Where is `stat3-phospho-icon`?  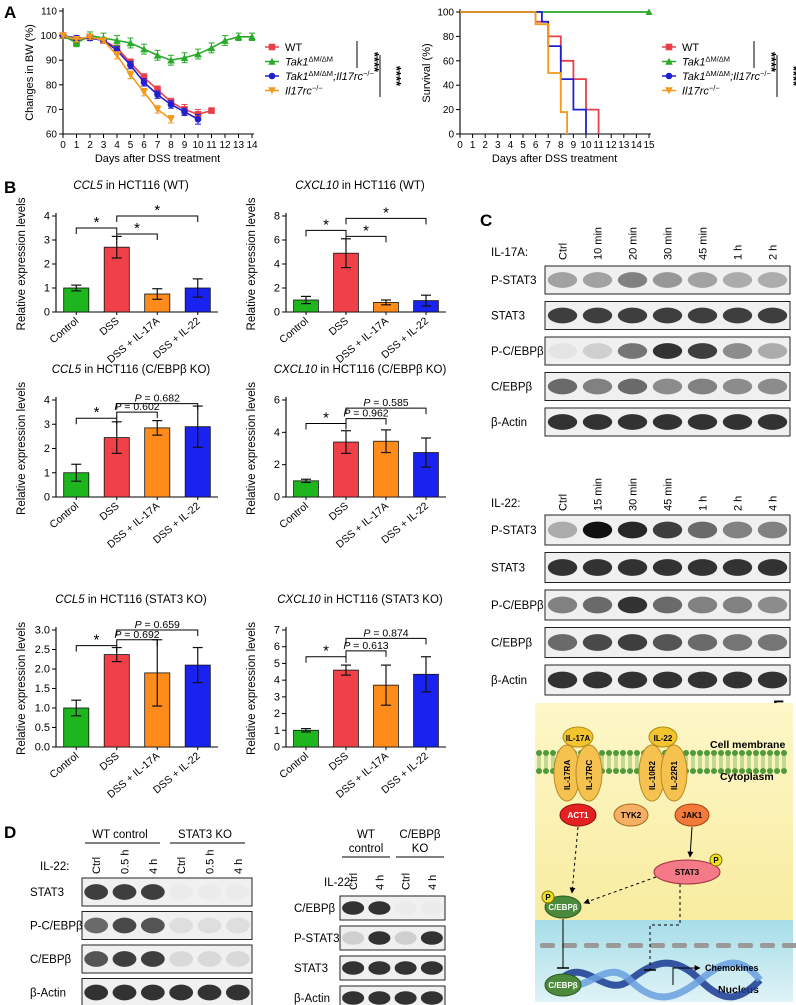
stat3-phospho-icon is located at coordinates (716, 860).